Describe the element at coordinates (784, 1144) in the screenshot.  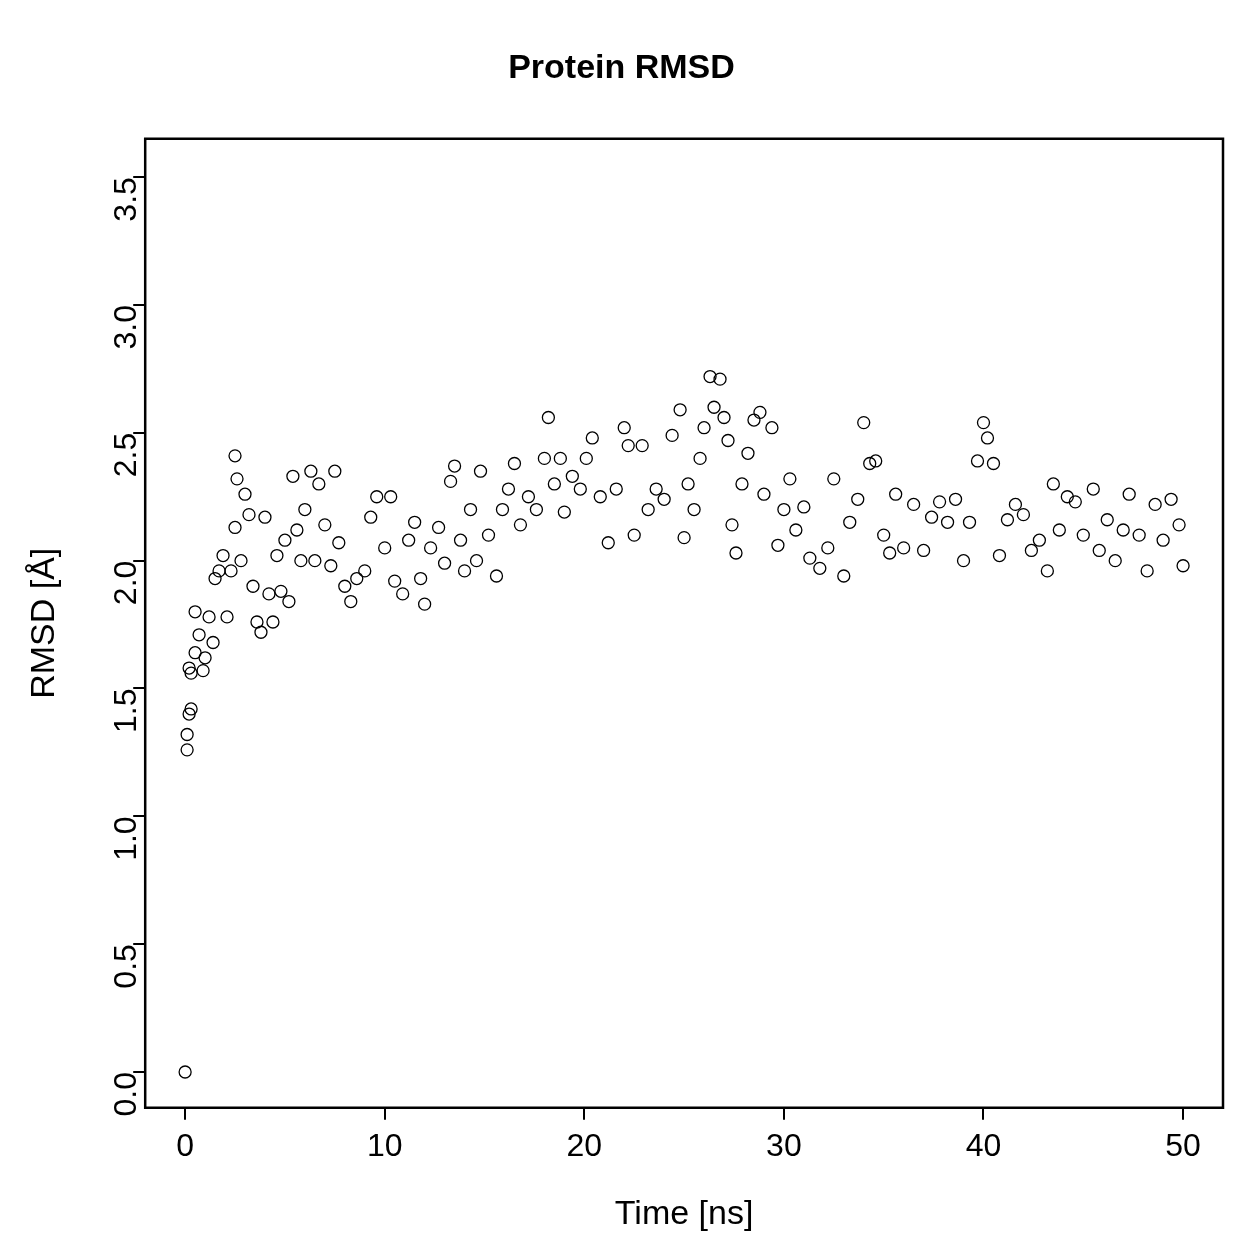
I see `x-tick-label: 30` at that location.